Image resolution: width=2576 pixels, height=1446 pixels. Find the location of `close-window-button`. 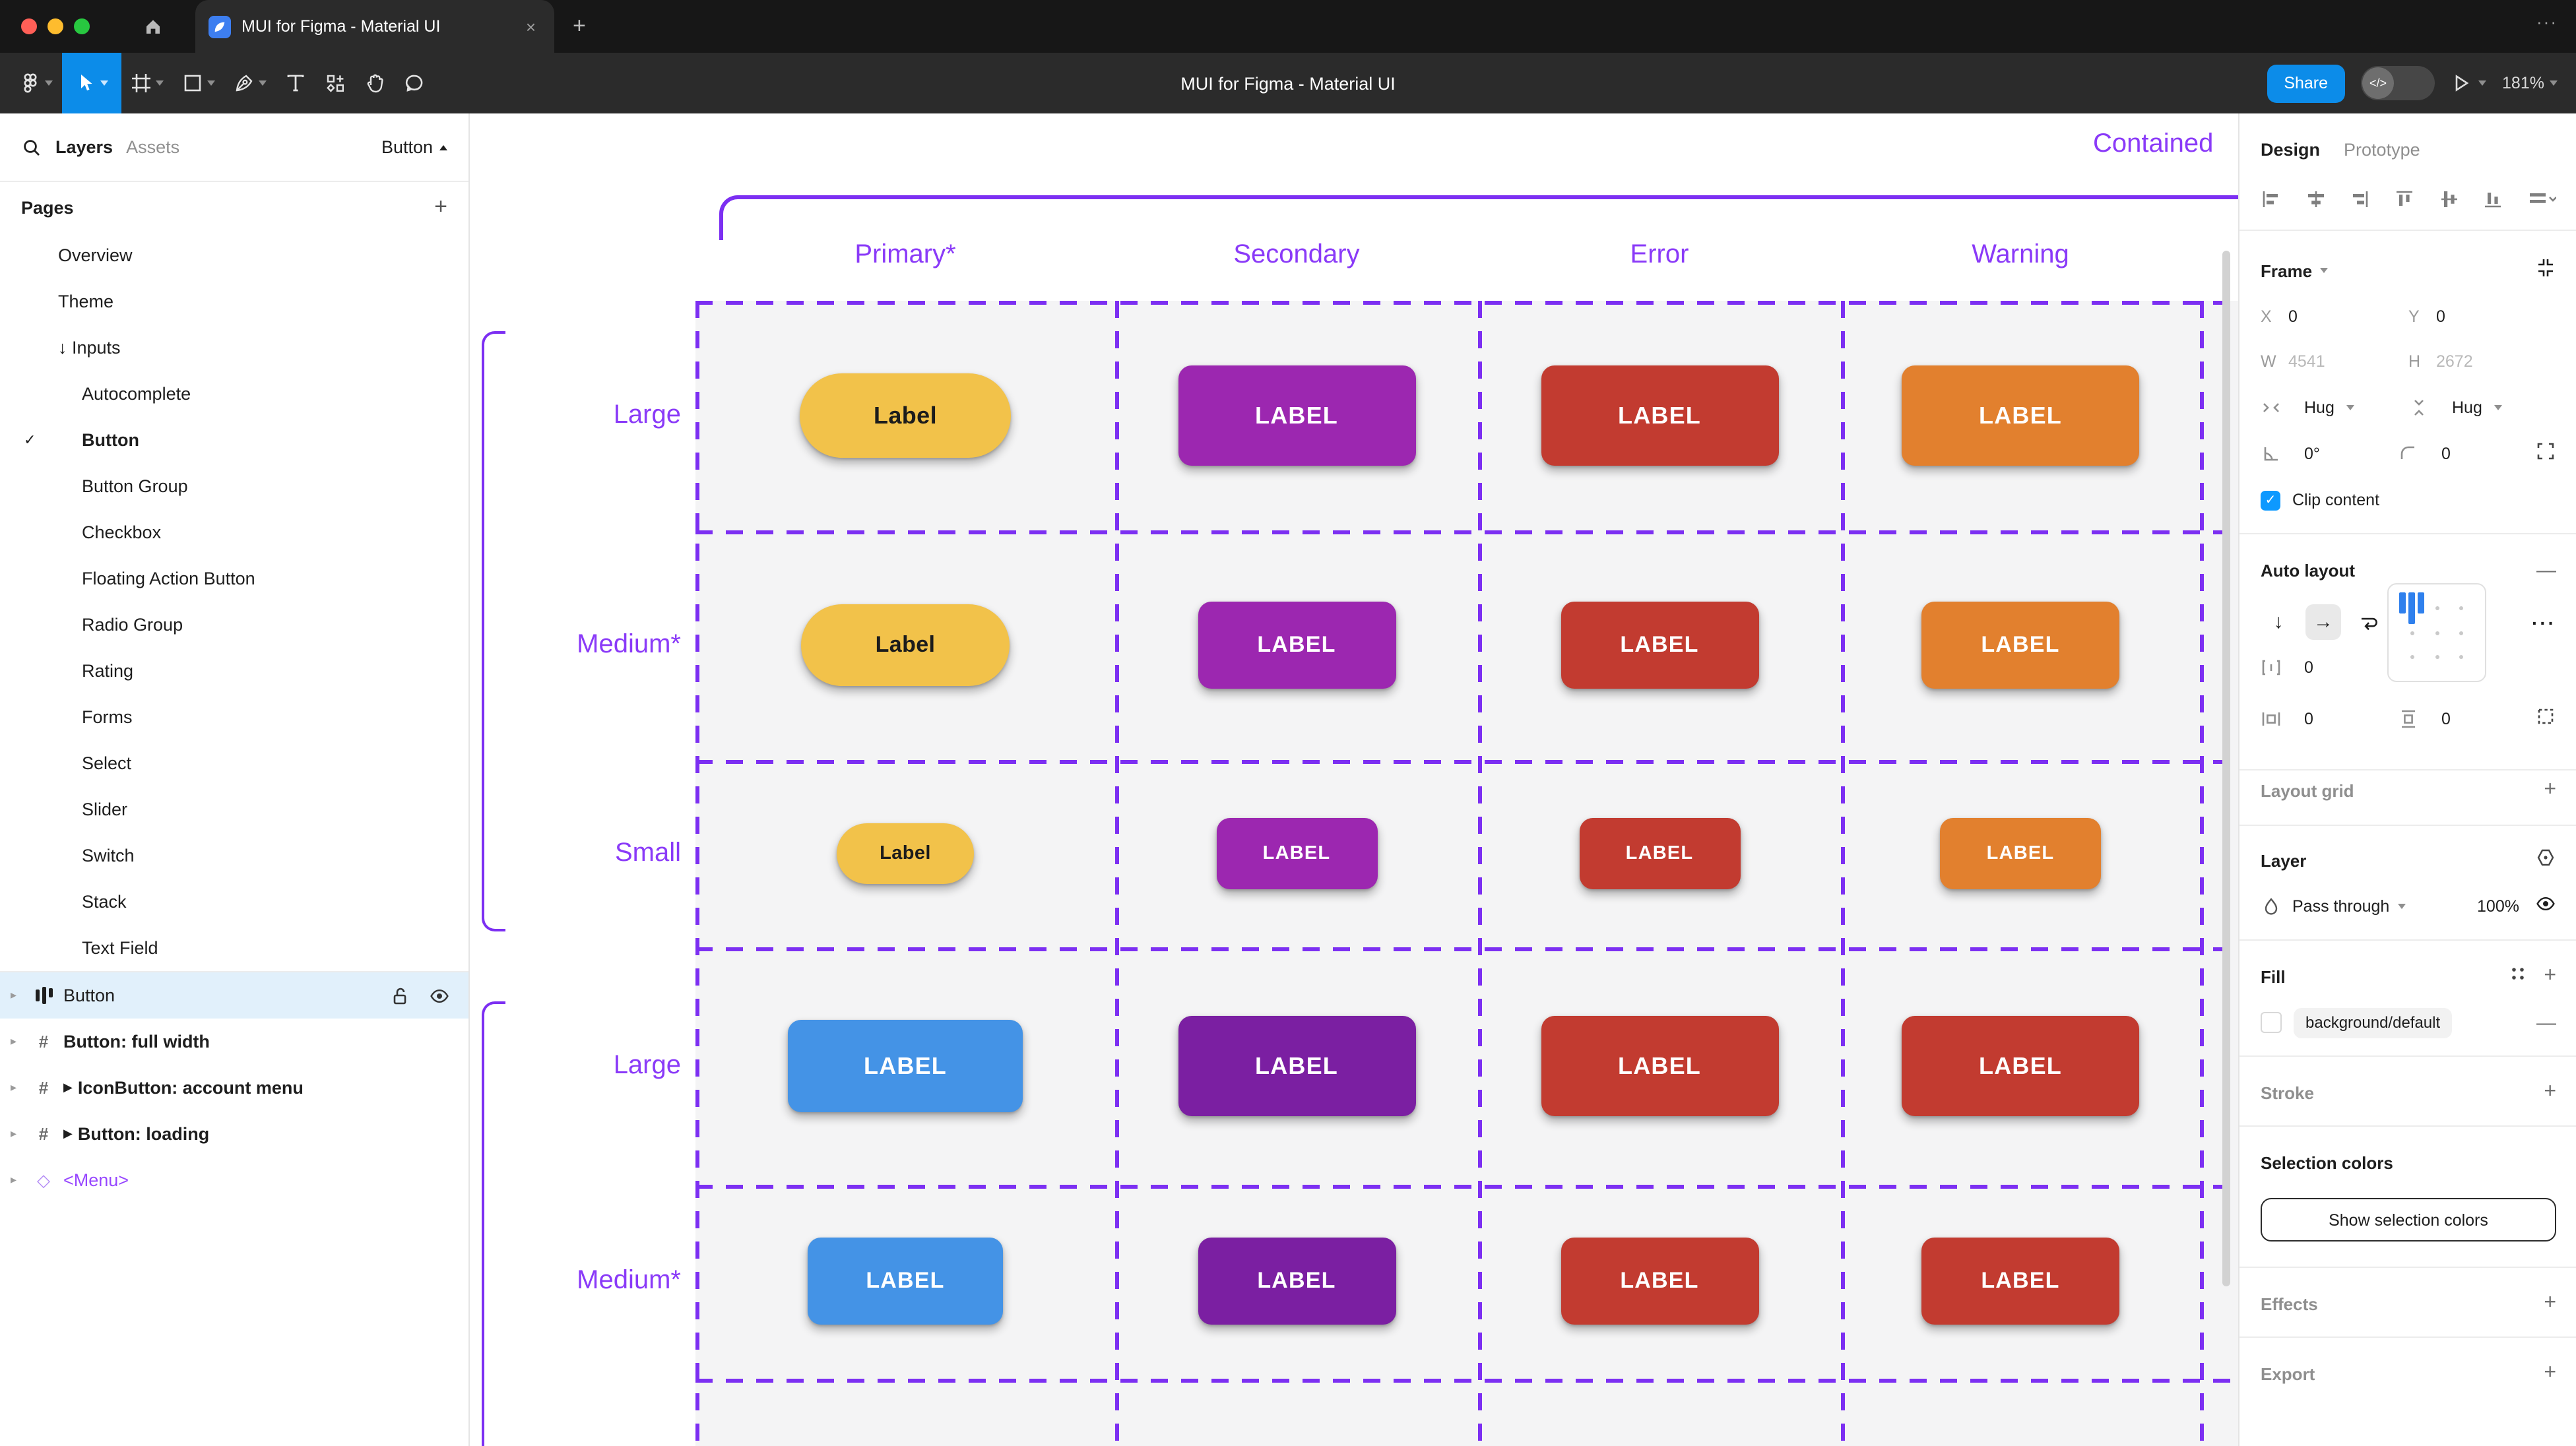

close-window-button is located at coordinates (29, 26).